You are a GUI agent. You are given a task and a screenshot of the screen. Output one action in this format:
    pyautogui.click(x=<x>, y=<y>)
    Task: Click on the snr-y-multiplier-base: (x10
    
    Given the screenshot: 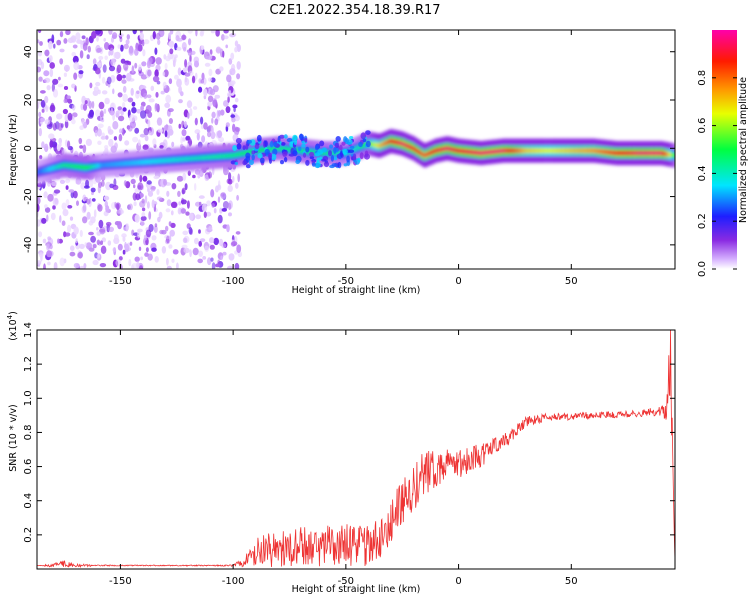 What is the action you would take?
    pyautogui.click(x=13, y=329)
    